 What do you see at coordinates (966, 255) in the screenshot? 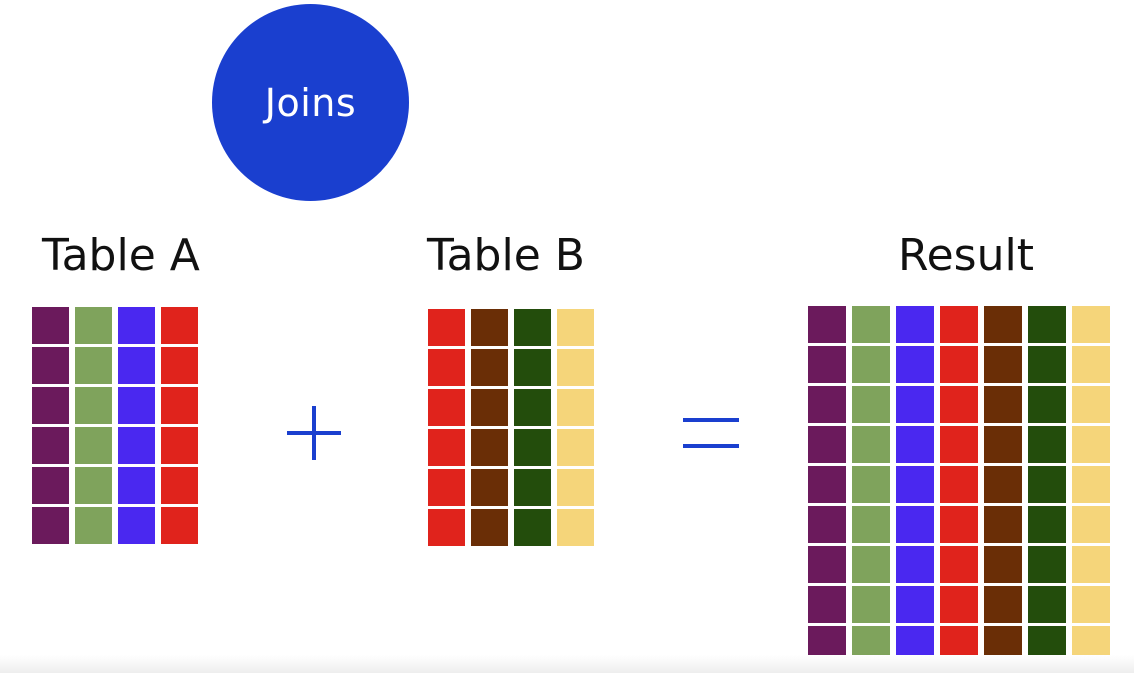
I see `result-label: Result` at bounding box center [966, 255].